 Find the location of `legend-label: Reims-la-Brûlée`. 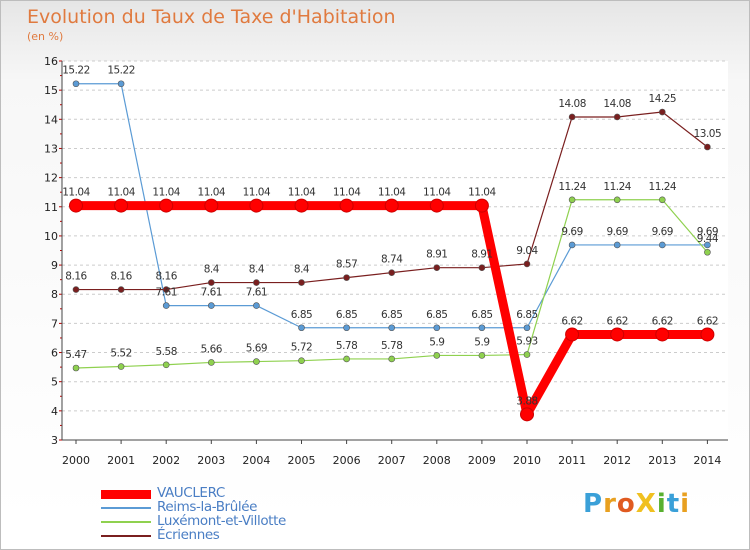

legend-label: Reims-la-Brûlée is located at coordinates (207, 507).